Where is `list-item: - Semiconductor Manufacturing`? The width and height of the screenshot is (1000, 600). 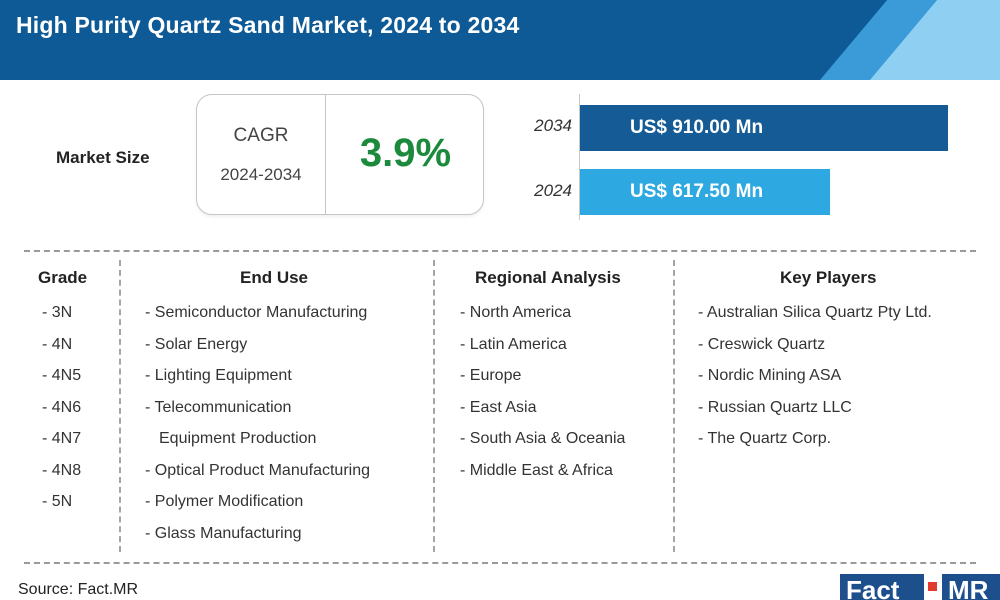 list-item: - Semiconductor Manufacturing is located at coordinates (256, 312).